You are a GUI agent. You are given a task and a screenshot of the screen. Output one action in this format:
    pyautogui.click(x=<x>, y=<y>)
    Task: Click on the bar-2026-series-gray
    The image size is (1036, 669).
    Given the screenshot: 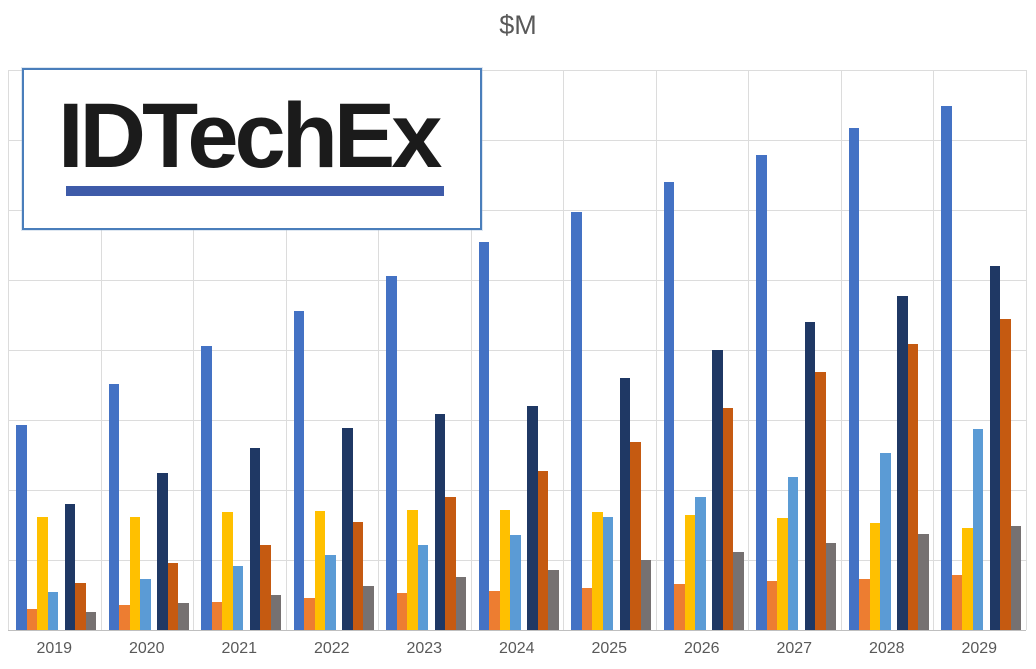 What is the action you would take?
    pyautogui.click(x=738, y=591)
    